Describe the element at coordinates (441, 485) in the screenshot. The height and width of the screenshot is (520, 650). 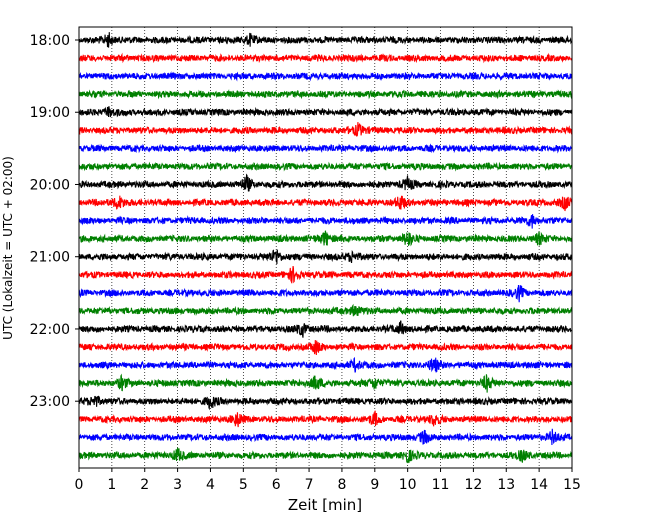
I see `x-tick-label: 11` at that location.